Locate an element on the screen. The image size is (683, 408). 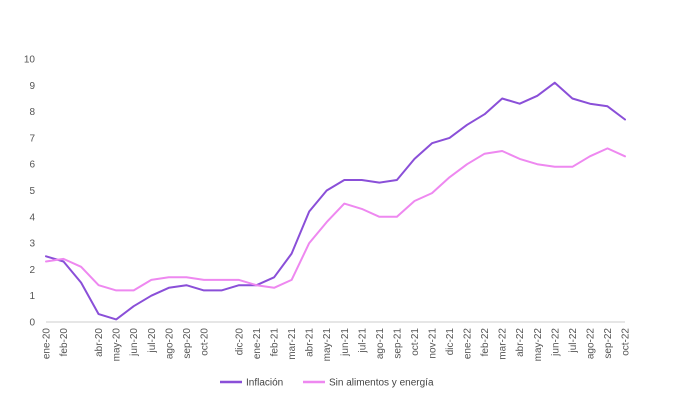
y-tick-label: 8 is located at coordinates (32, 112).